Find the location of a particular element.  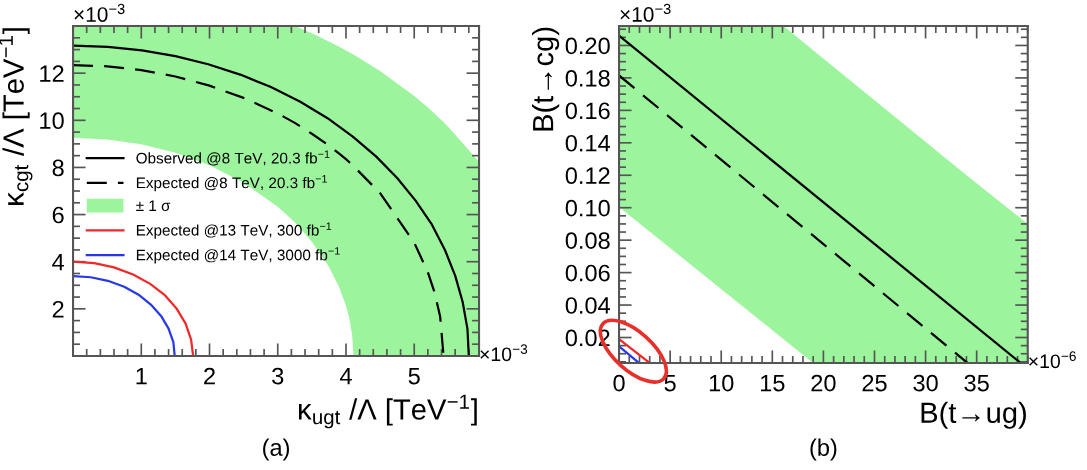

y-tick-label: 6 is located at coordinates (58, 215).